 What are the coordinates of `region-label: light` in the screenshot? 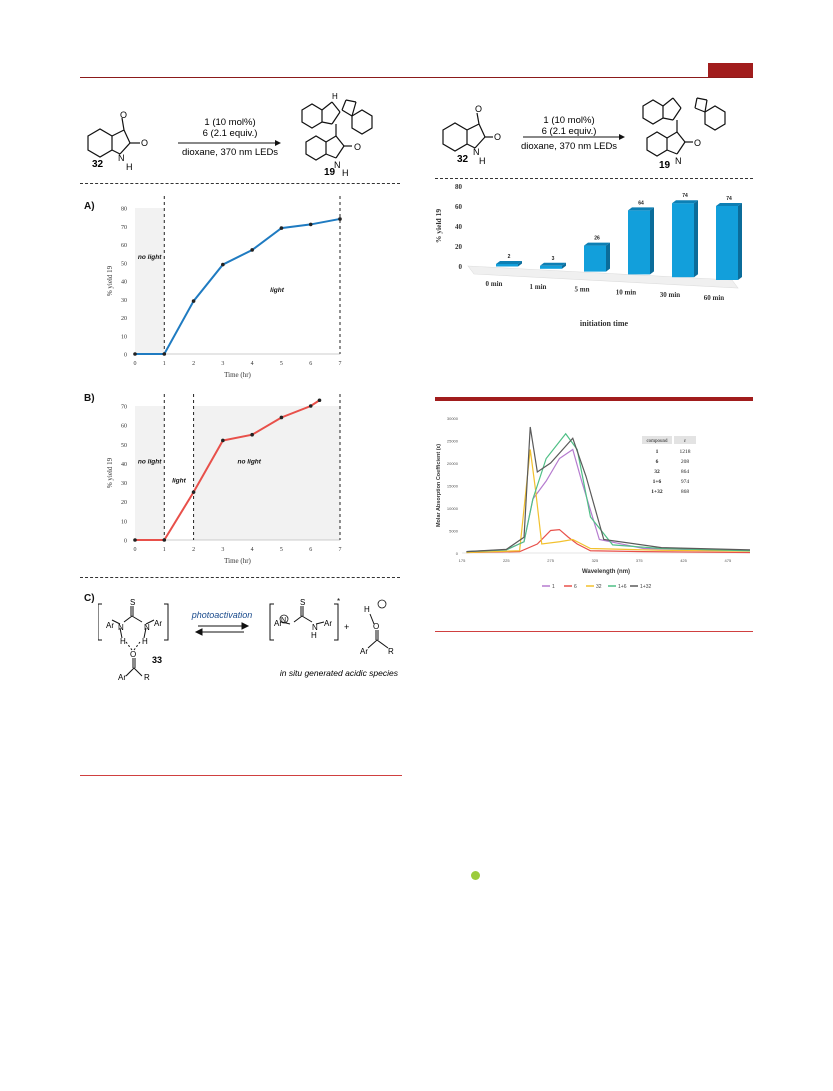 It's located at (179, 481).